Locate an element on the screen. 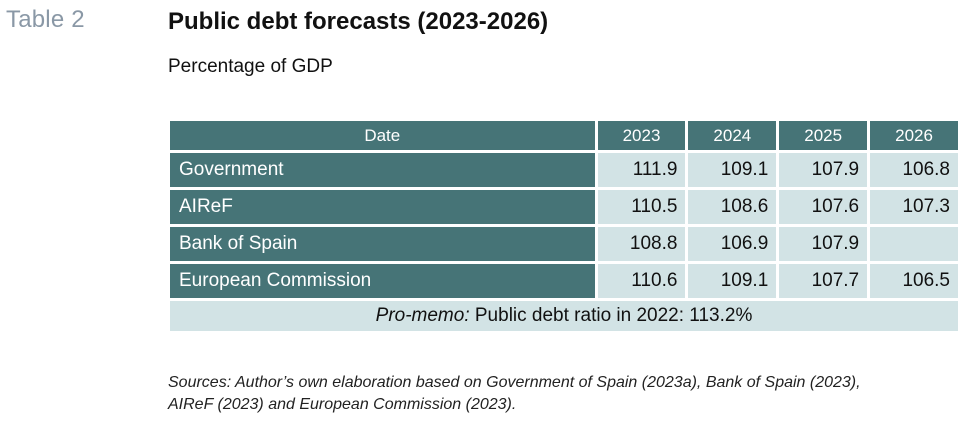 The width and height of the screenshot is (969, 422). cell-bank-of-spain-2023: 108.8 is located at coordinates (641, 244).